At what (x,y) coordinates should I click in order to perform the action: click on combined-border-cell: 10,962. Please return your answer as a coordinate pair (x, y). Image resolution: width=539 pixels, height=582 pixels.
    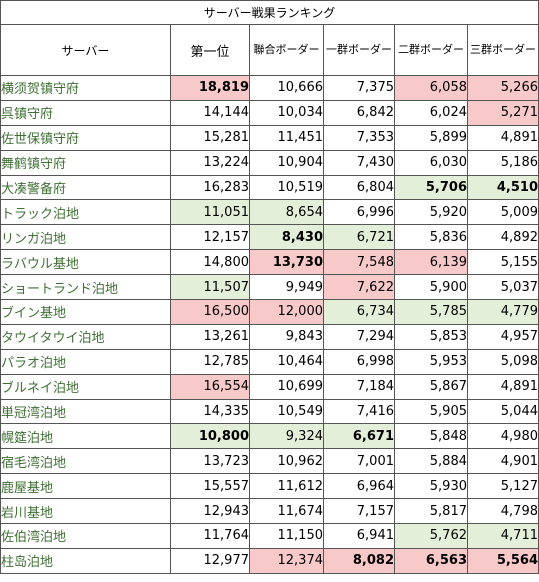
    Looking at the image, I should click on (286, 461).